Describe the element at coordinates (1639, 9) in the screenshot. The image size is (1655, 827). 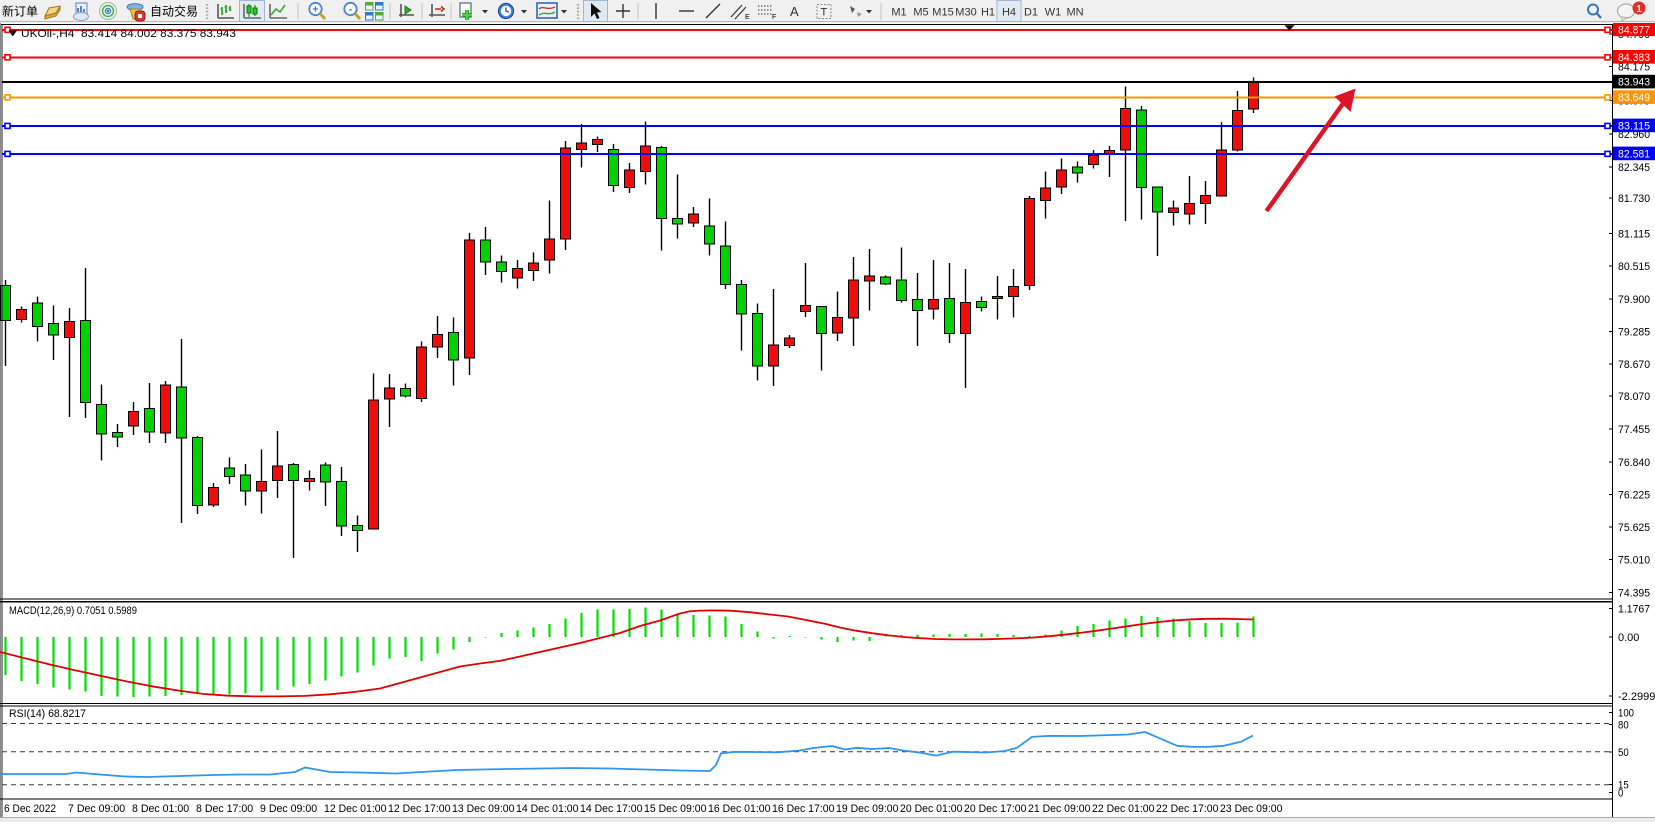
I see `svg-text: 1` at that location.